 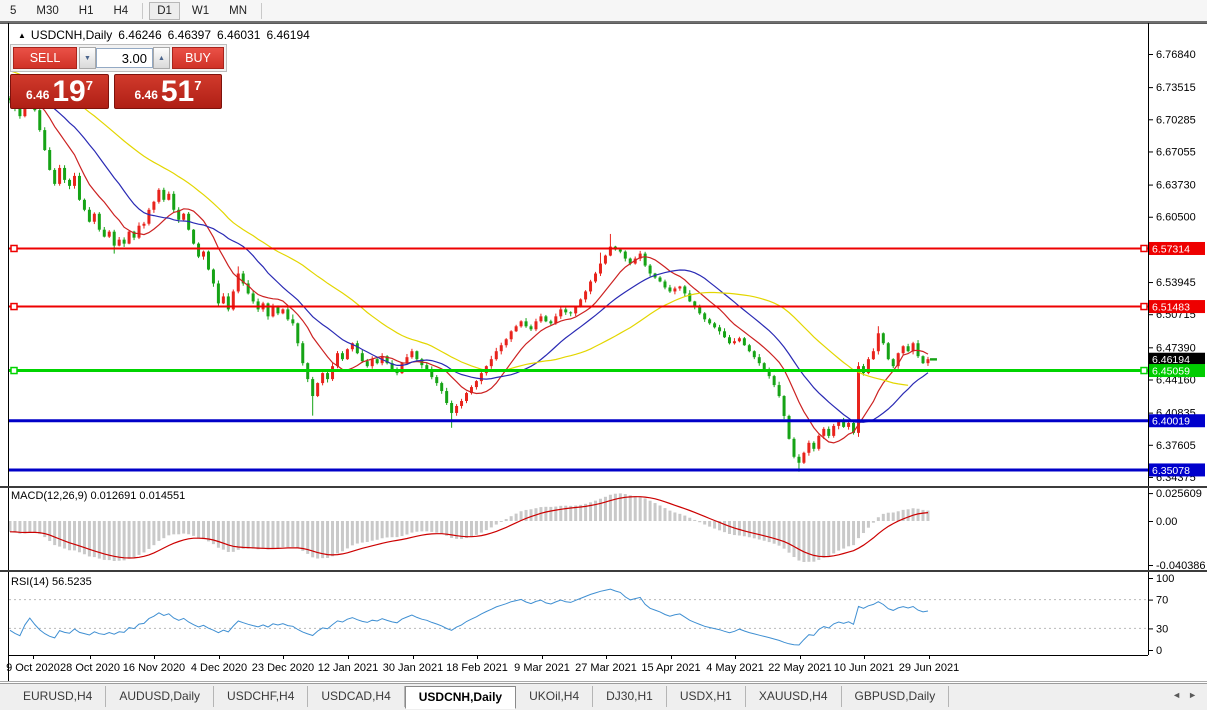 What do you see at coordinates (413, 668) in the screenshot?
I see `date-tick-label: 30 Jan 2021` at bounding box center [413, 668].